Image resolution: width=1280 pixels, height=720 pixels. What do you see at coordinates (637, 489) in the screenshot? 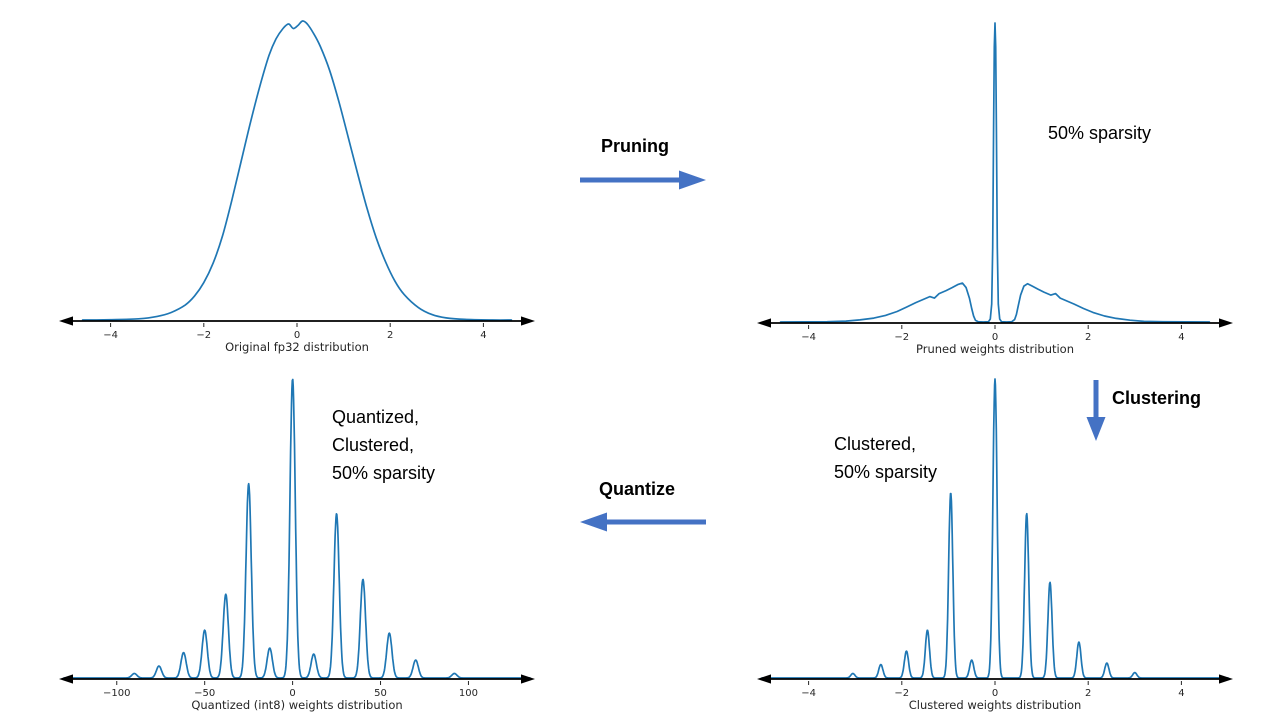
I see `quantize-label: Quantize` at bounding box center [637, 489].